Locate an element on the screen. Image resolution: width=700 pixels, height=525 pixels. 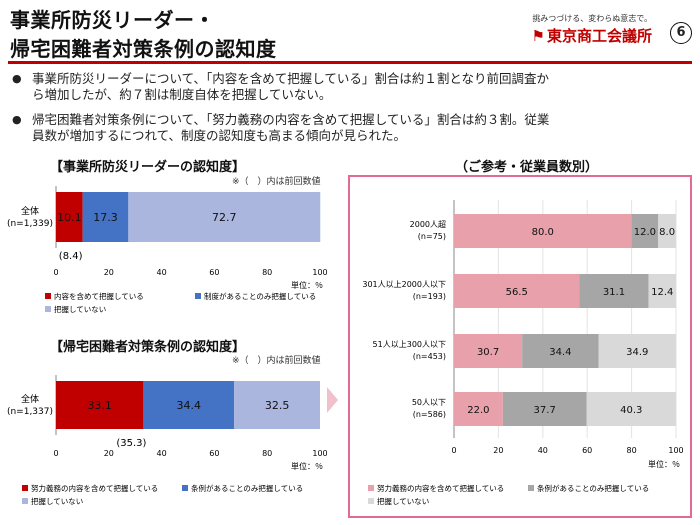
category-label: 51人以上300人以下 is located at coordinates (409, 344).